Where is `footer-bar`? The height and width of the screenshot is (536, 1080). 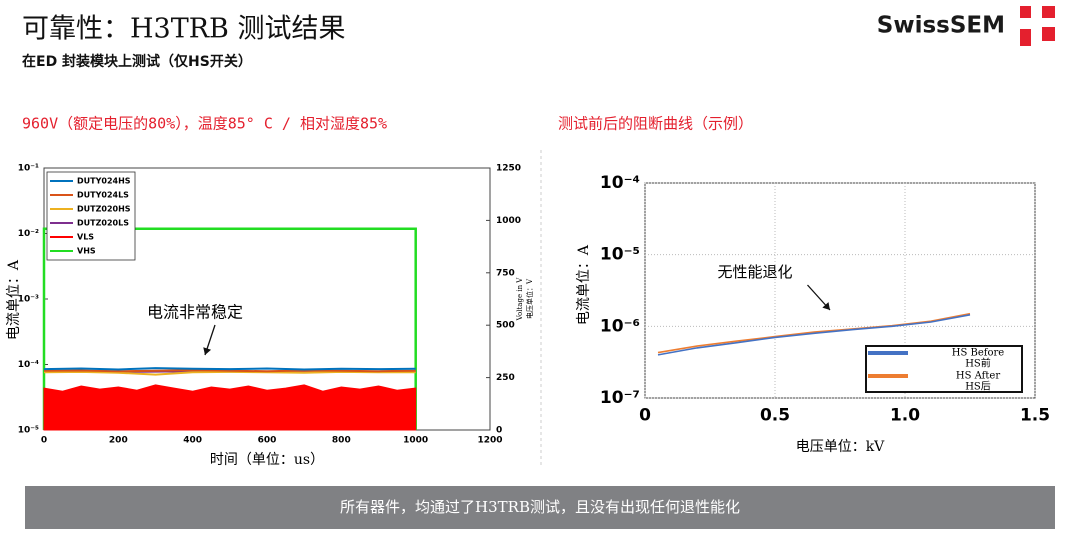 footer-bar is located at coordinates (540, 507).